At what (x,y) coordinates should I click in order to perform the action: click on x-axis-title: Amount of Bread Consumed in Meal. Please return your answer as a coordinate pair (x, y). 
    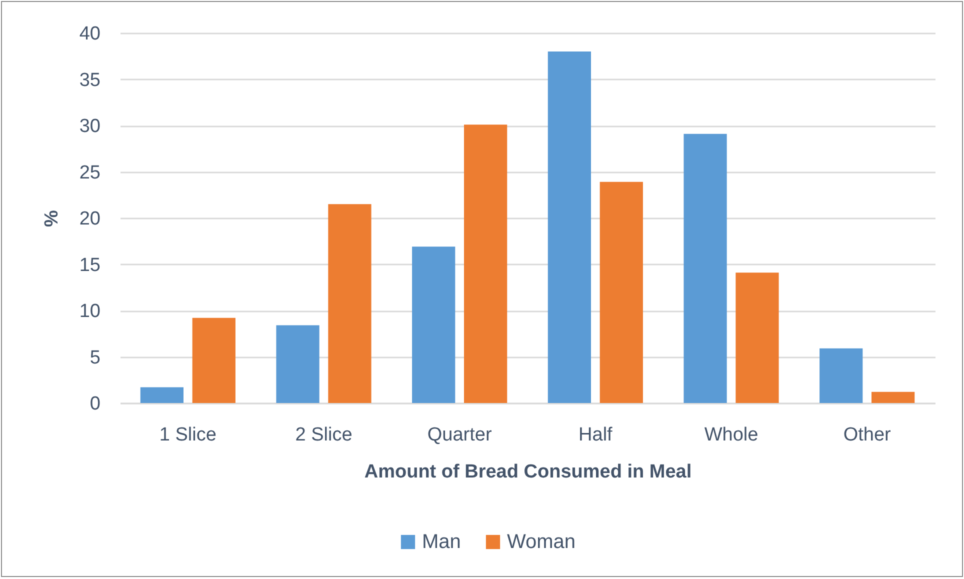
    Looking at the image, I should click on (528, 472).